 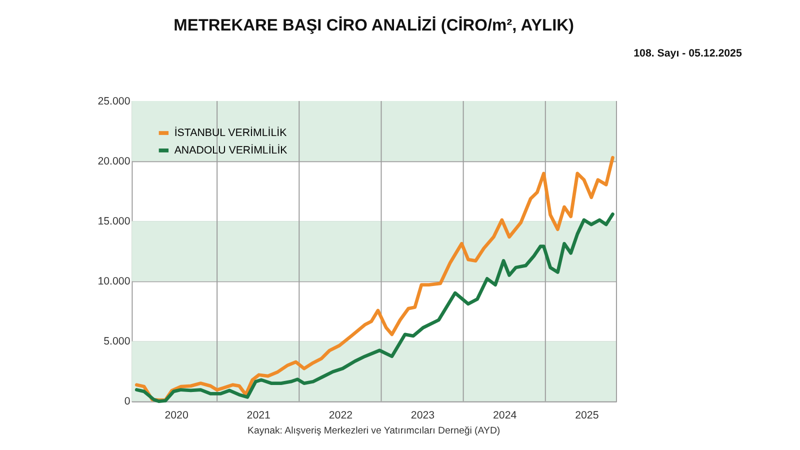 I want to click on text: 108. Sayı - 05.12.2025, so click(x=688, y=54).